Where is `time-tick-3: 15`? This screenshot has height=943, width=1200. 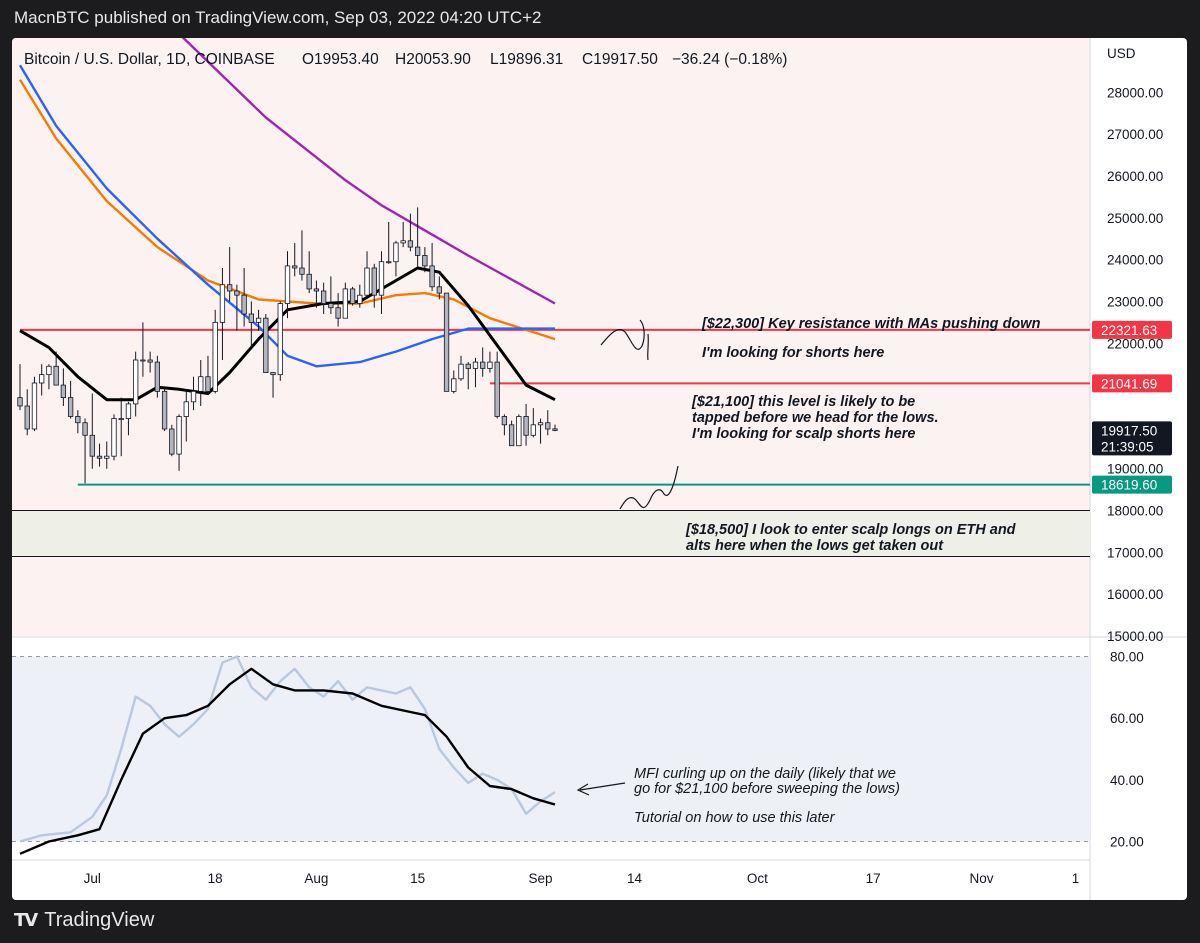 time-tick-3: 15 is located at coordinates (417, 878).